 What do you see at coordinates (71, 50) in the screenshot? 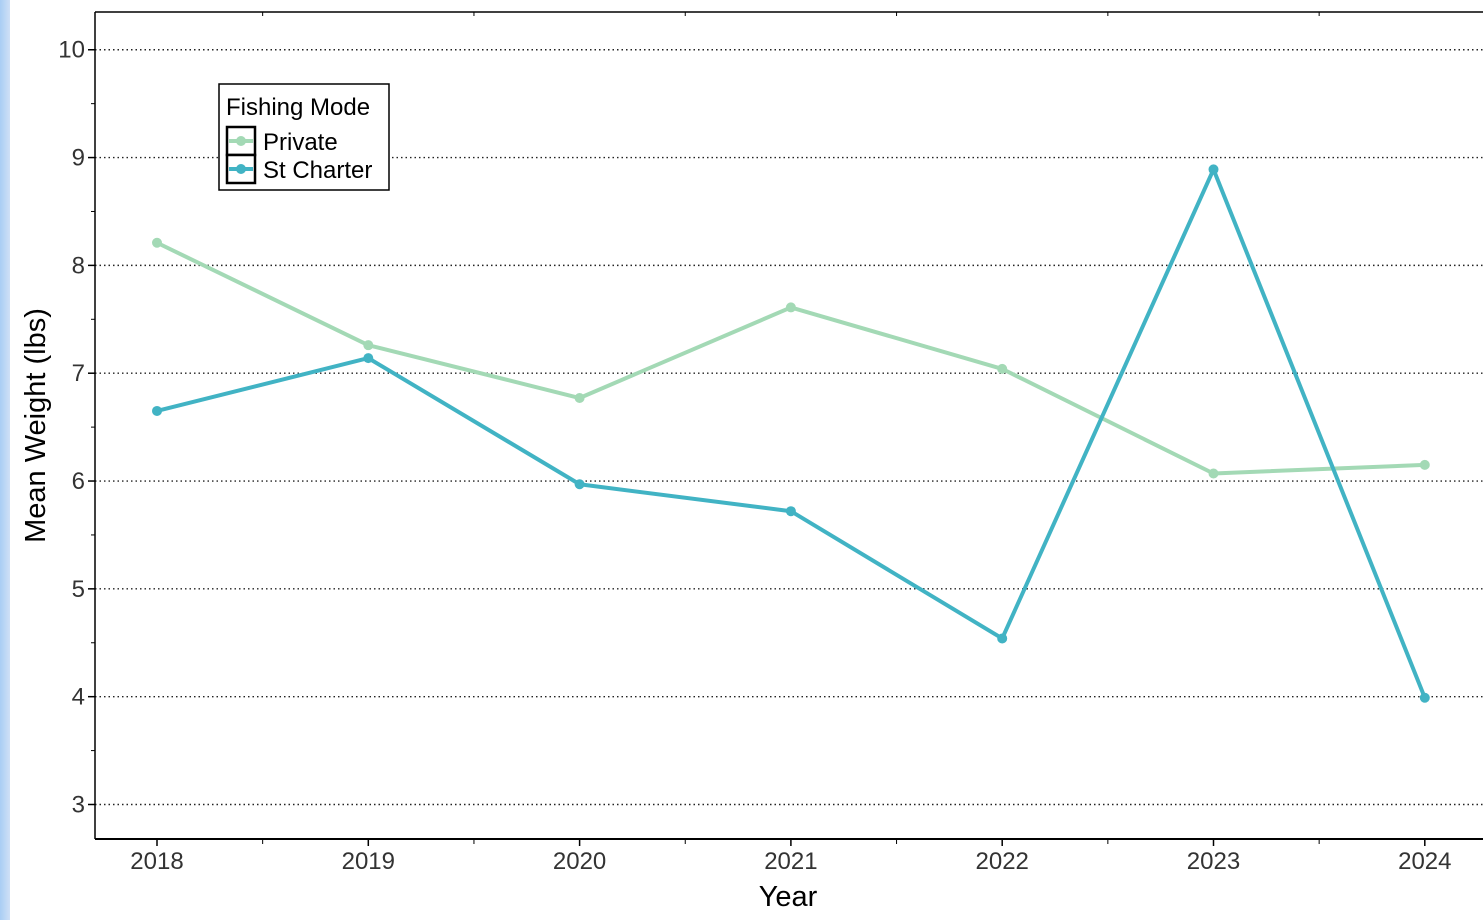
I see `y-tick-label: 10` at bounding box center [71, 50].